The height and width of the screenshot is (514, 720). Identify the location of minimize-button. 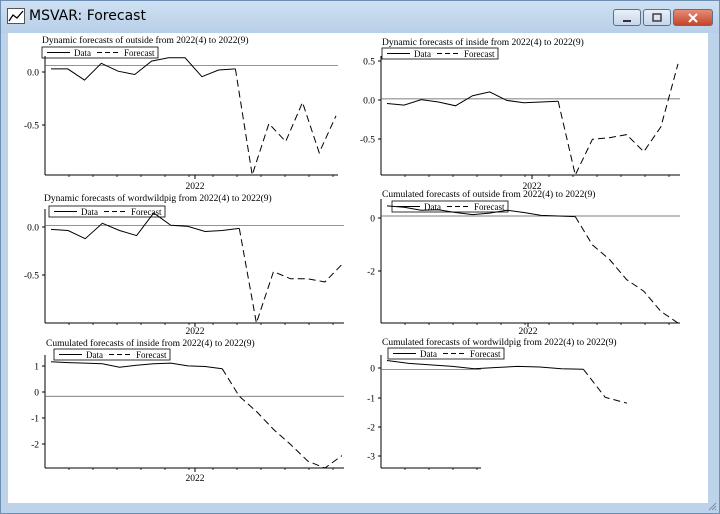
(627, 17).